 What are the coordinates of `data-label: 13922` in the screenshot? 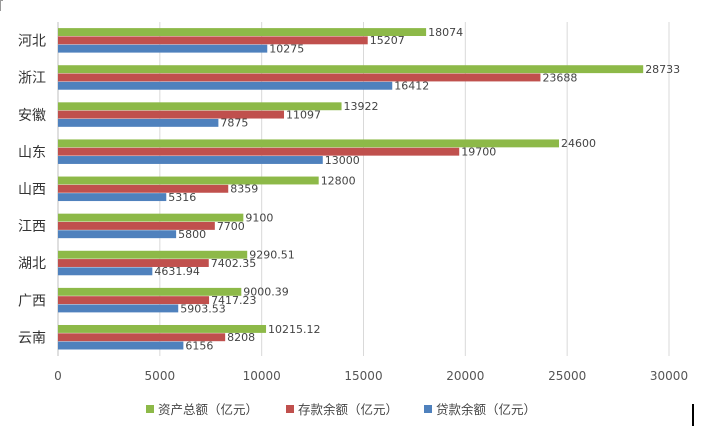 It's located at (361, 106).